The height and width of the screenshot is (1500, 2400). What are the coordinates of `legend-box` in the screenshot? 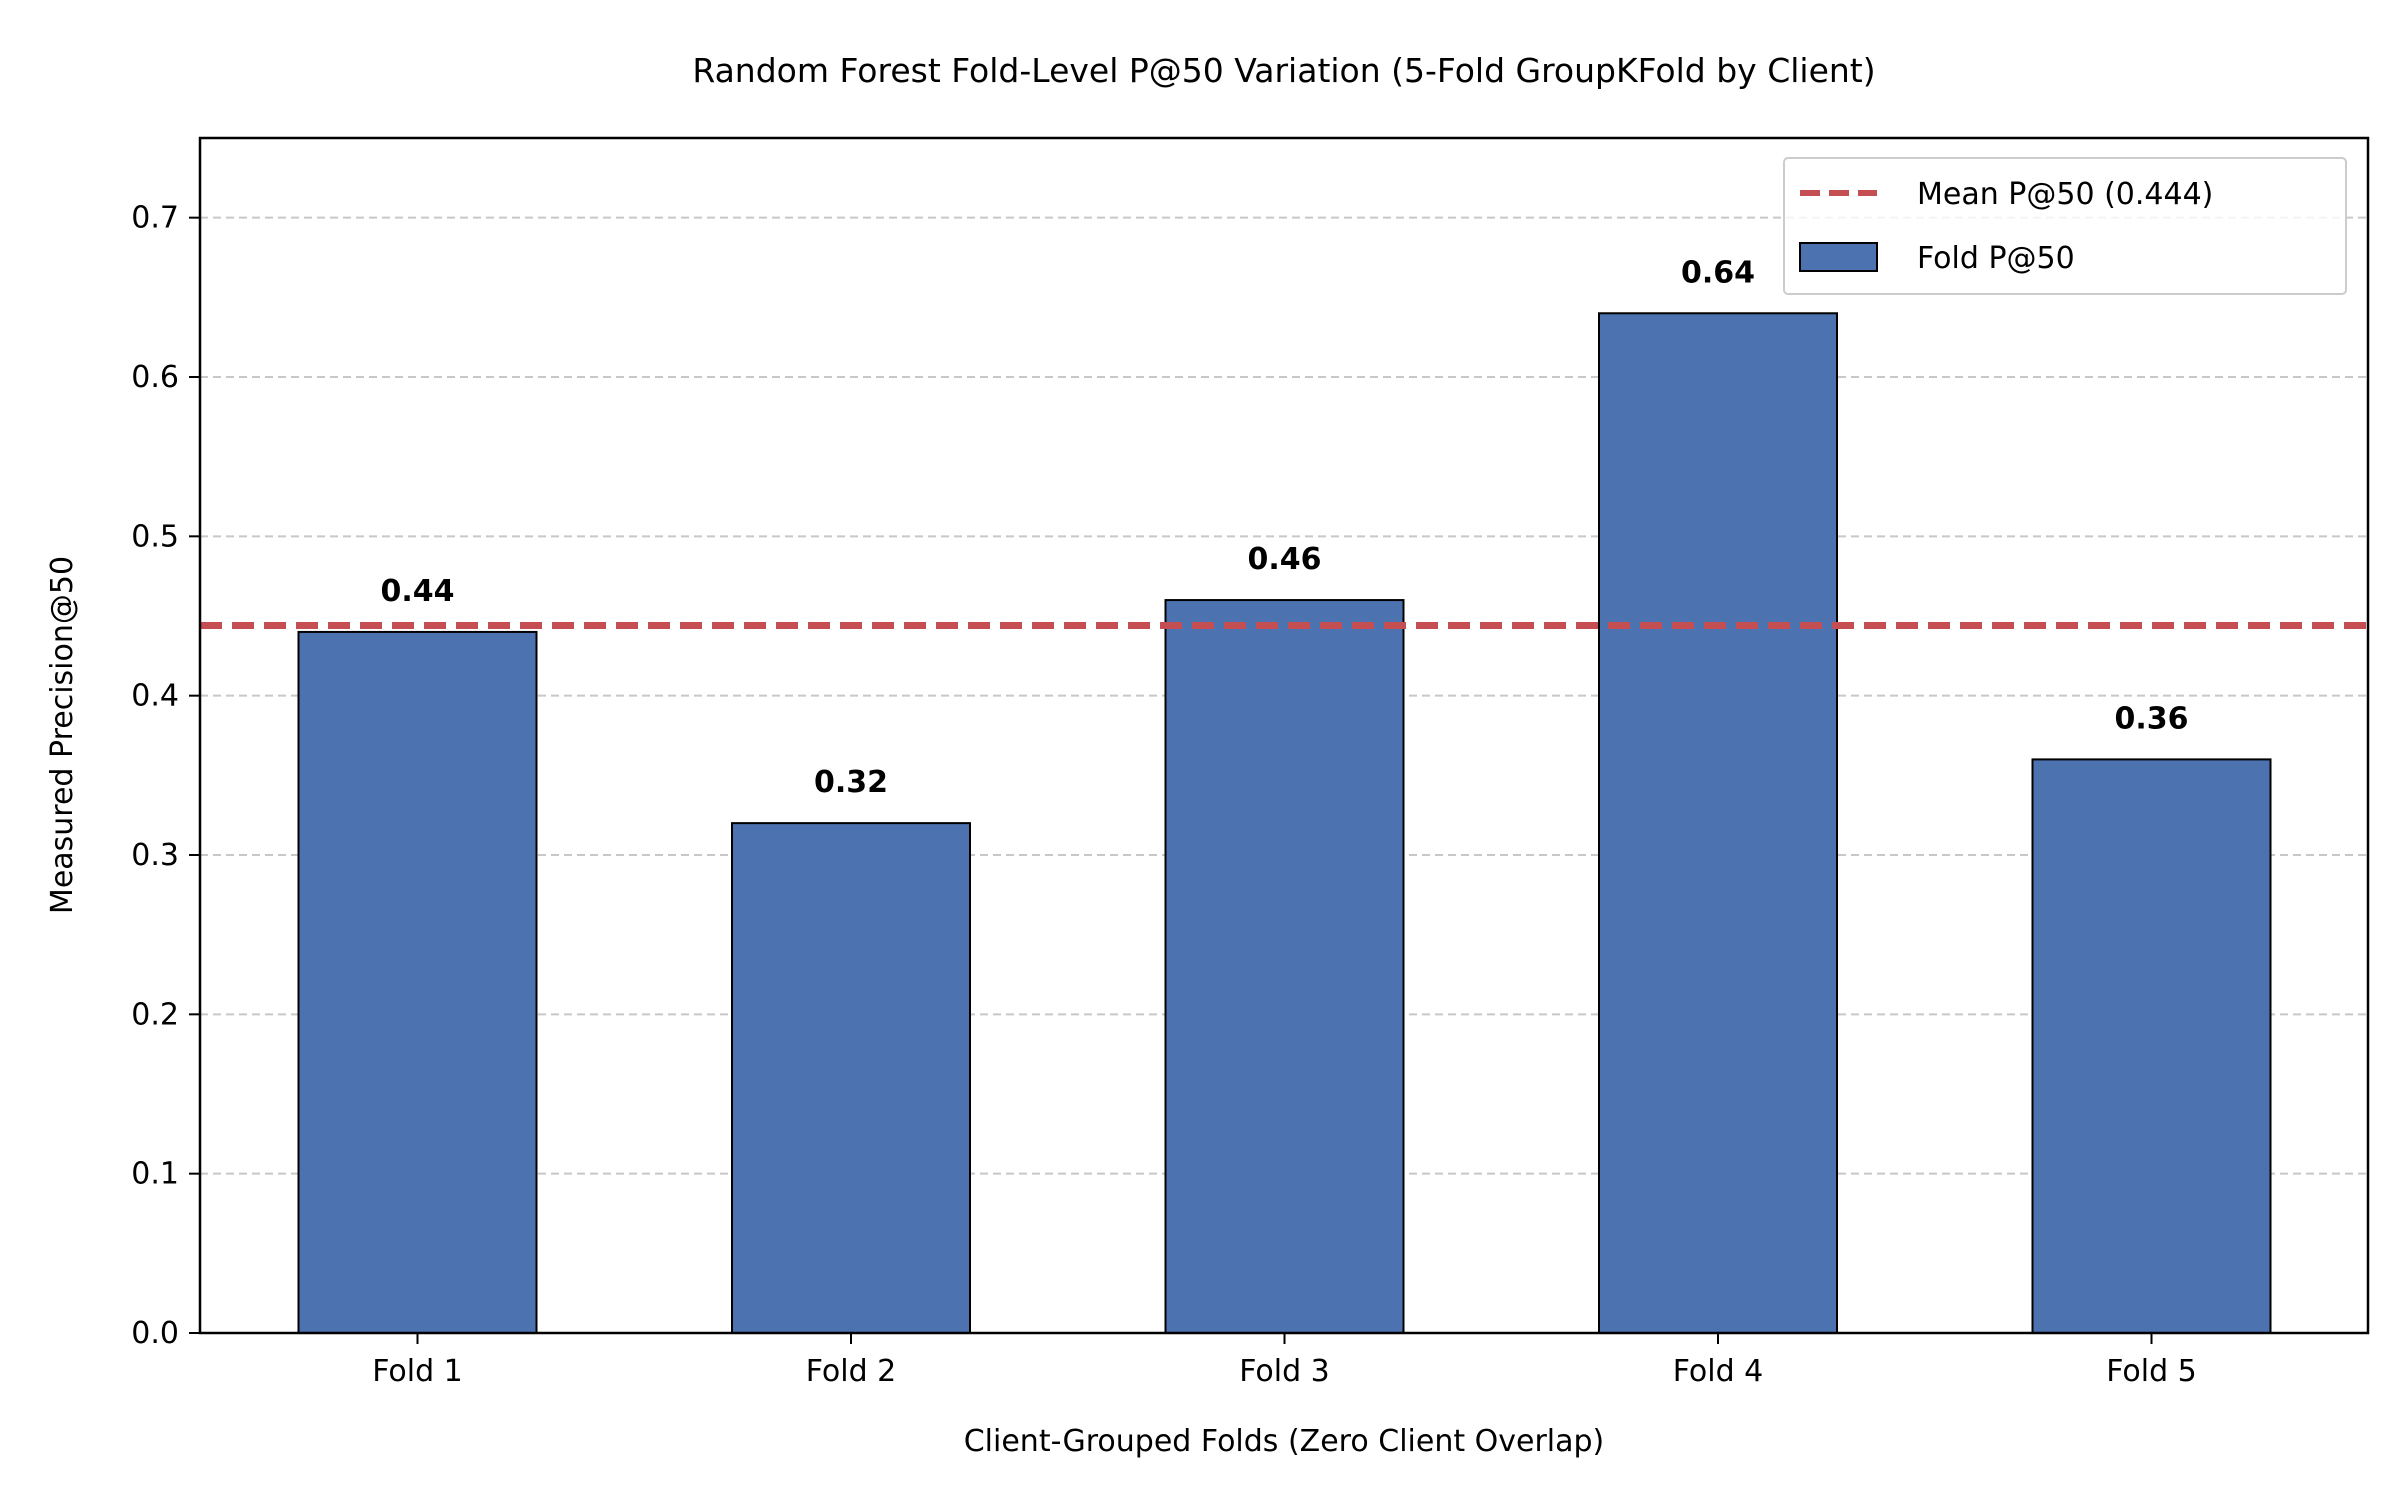 It's located at (2065, 226).